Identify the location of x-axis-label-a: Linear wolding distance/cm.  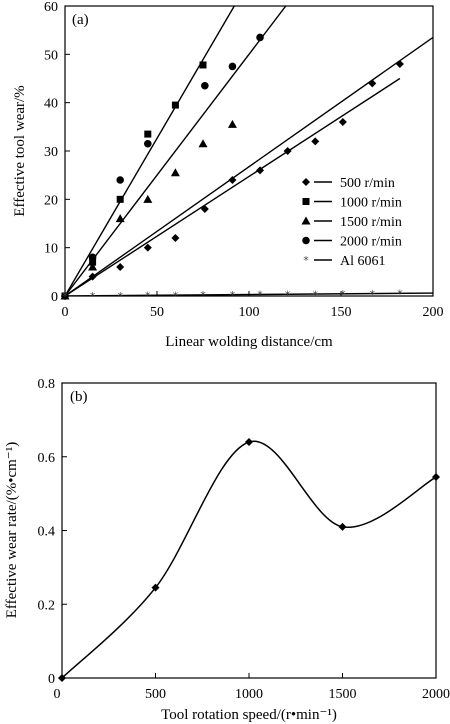
(249, 342).